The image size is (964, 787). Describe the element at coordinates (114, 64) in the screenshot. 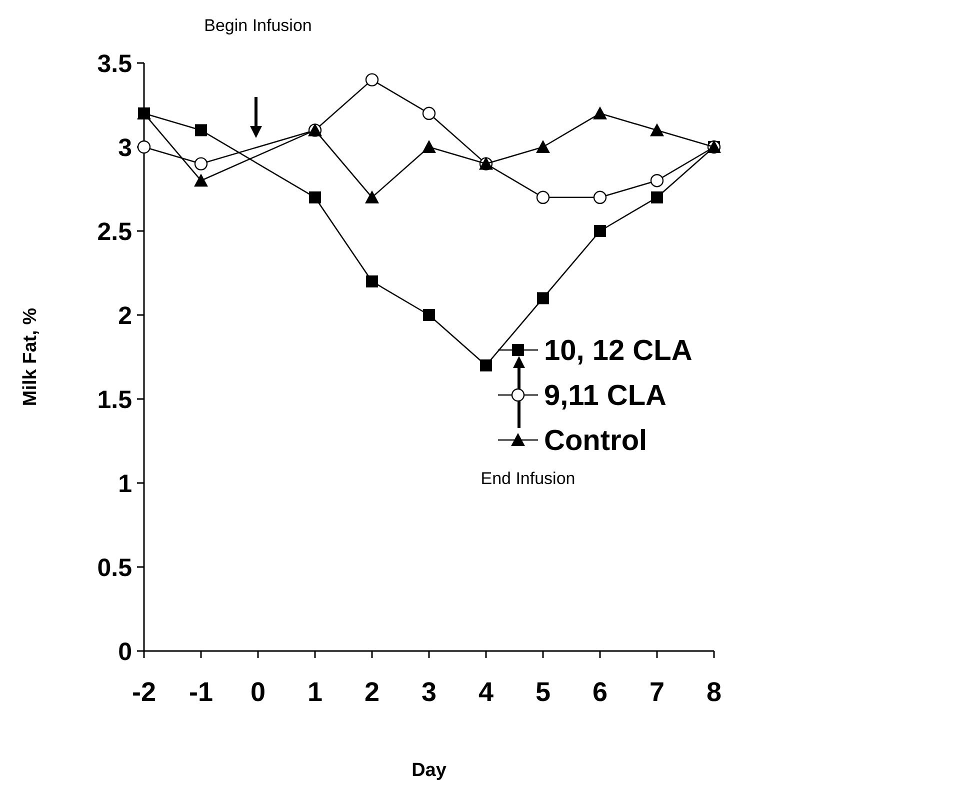

I see `y-tick-label: 3.5` at that location.